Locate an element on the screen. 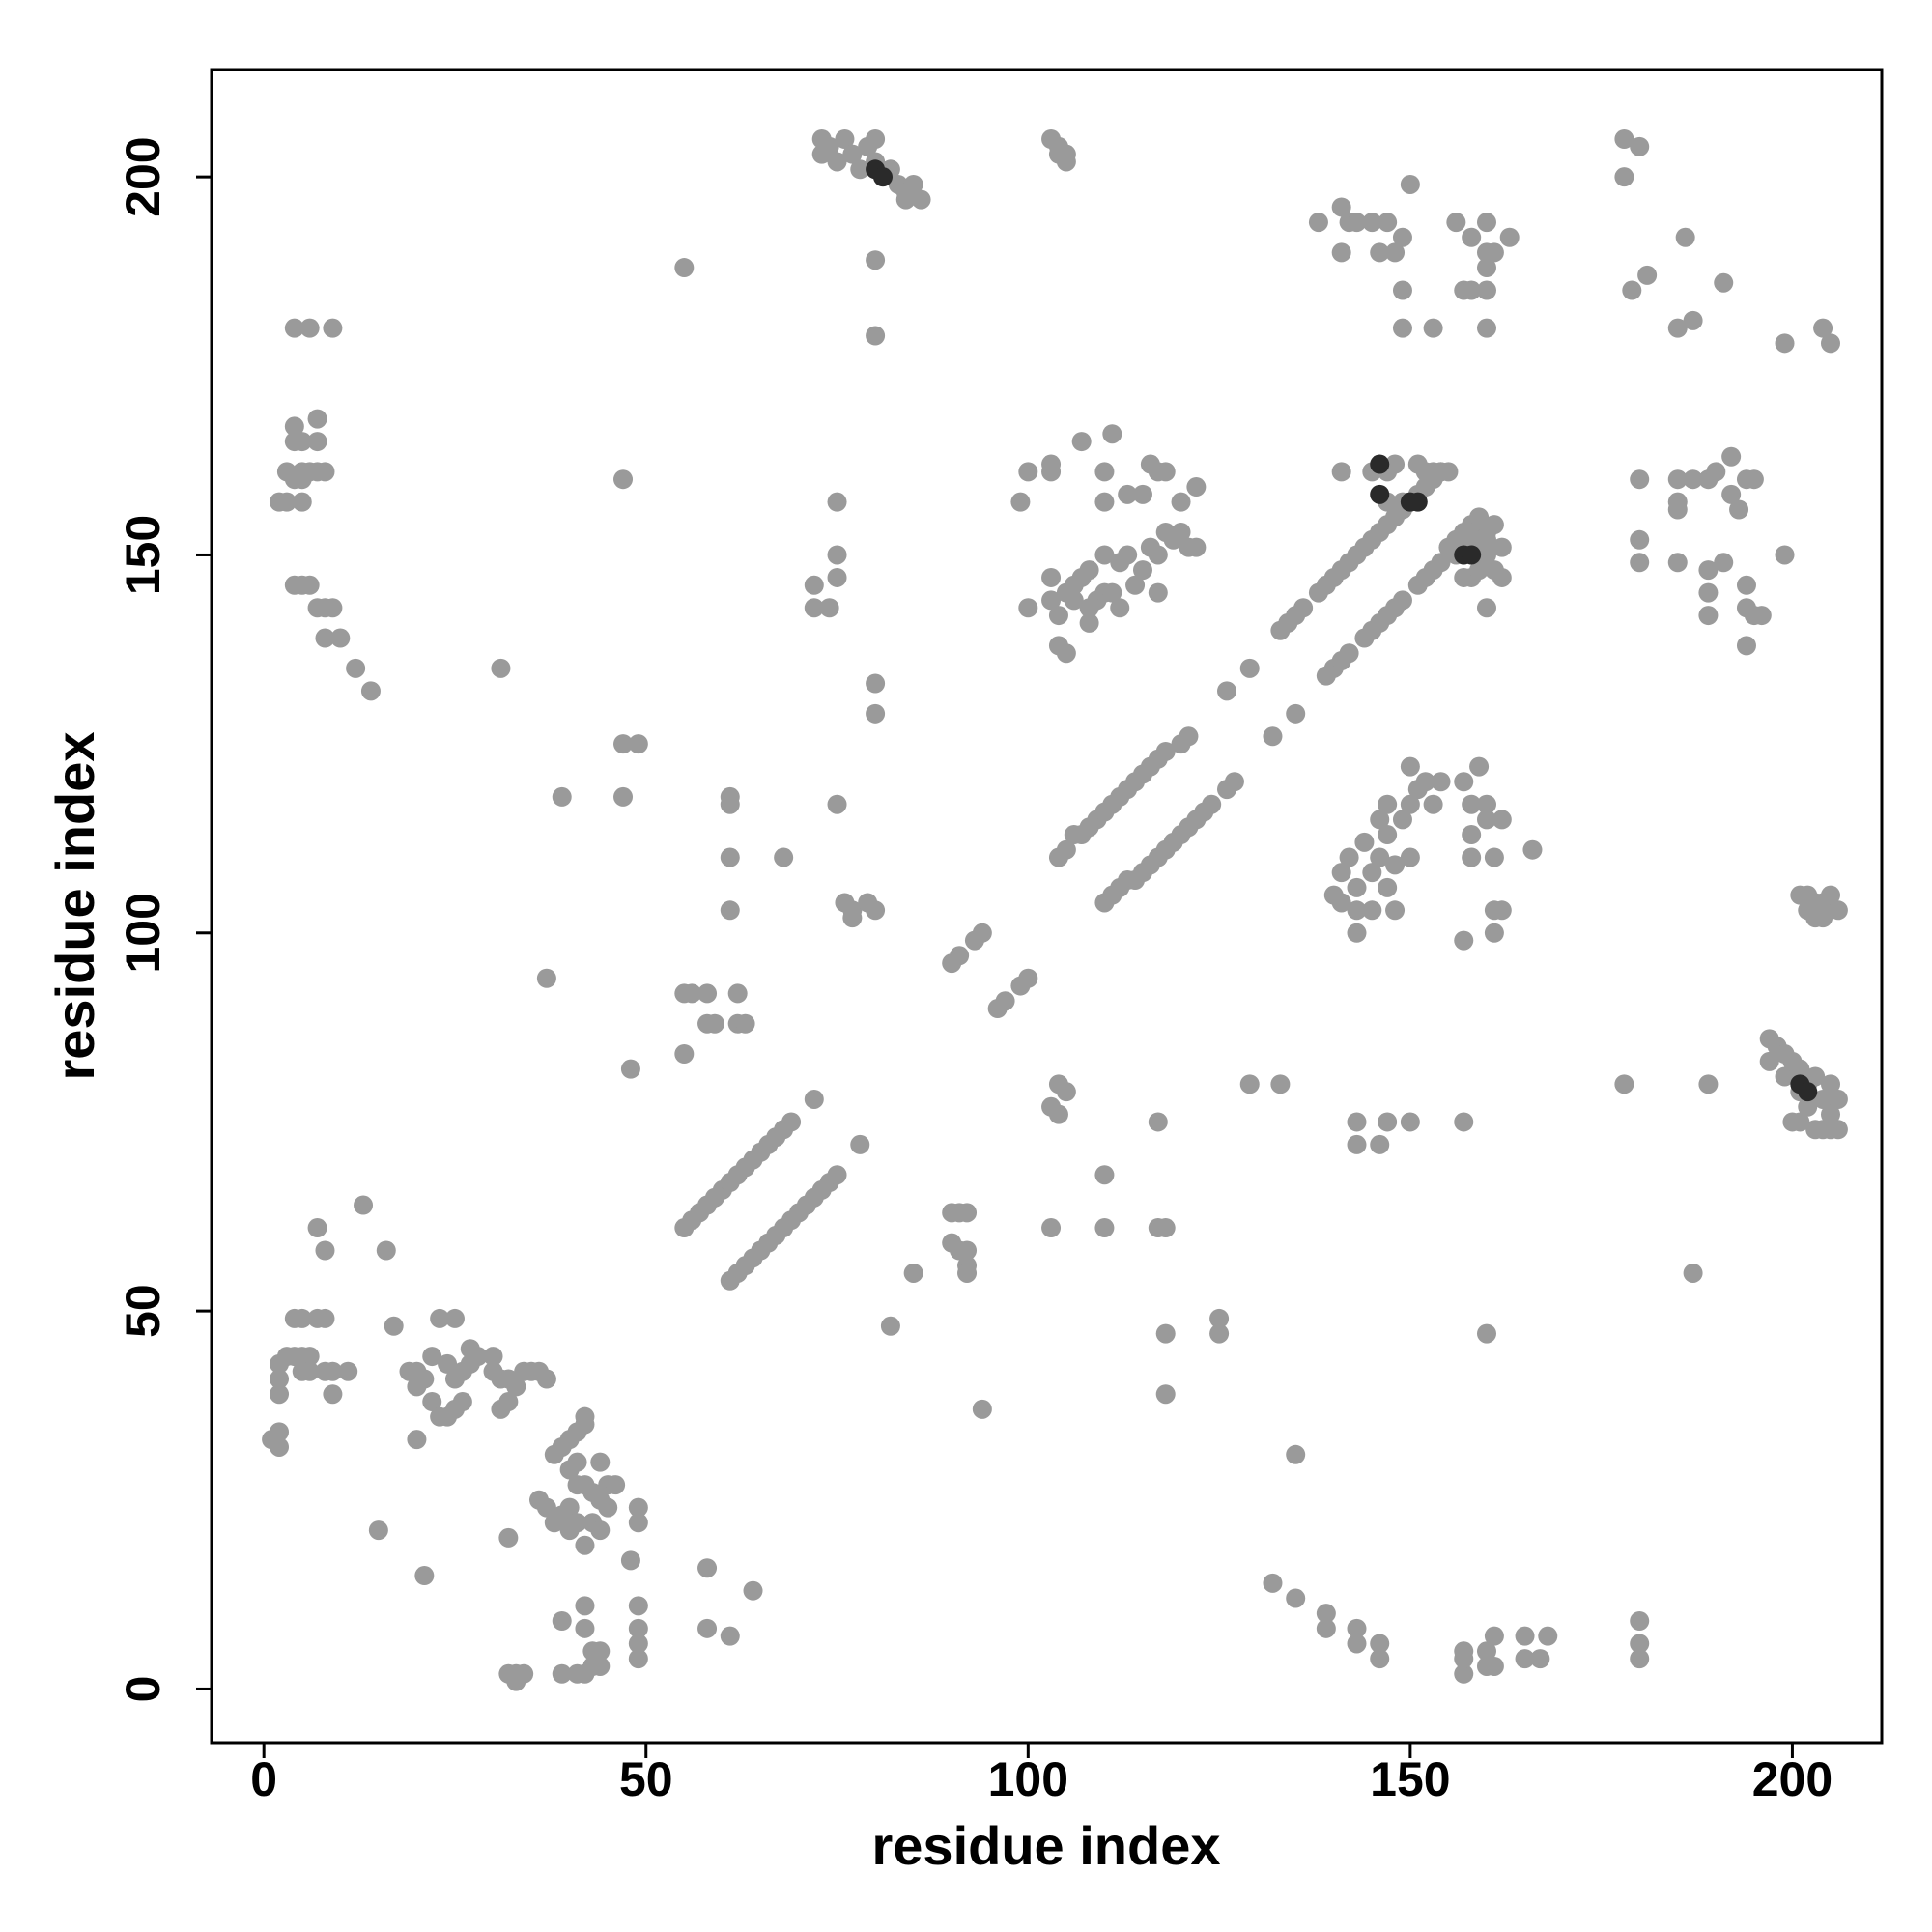 The height and width of the screenshot is (1932, 1932). y-tick-label: 200 is located at coordinates (143, 176).